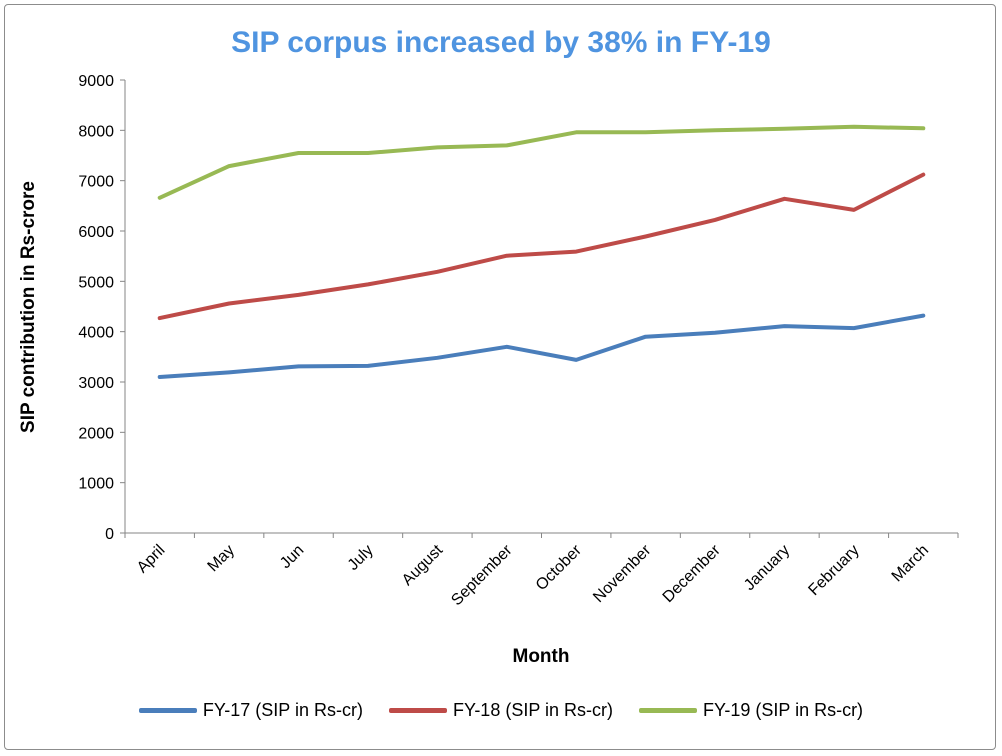  What do you see at coordinates (96, 333) in the screenshot?
I see `y-tick-label: 4000` at bounding box center [96, 333].